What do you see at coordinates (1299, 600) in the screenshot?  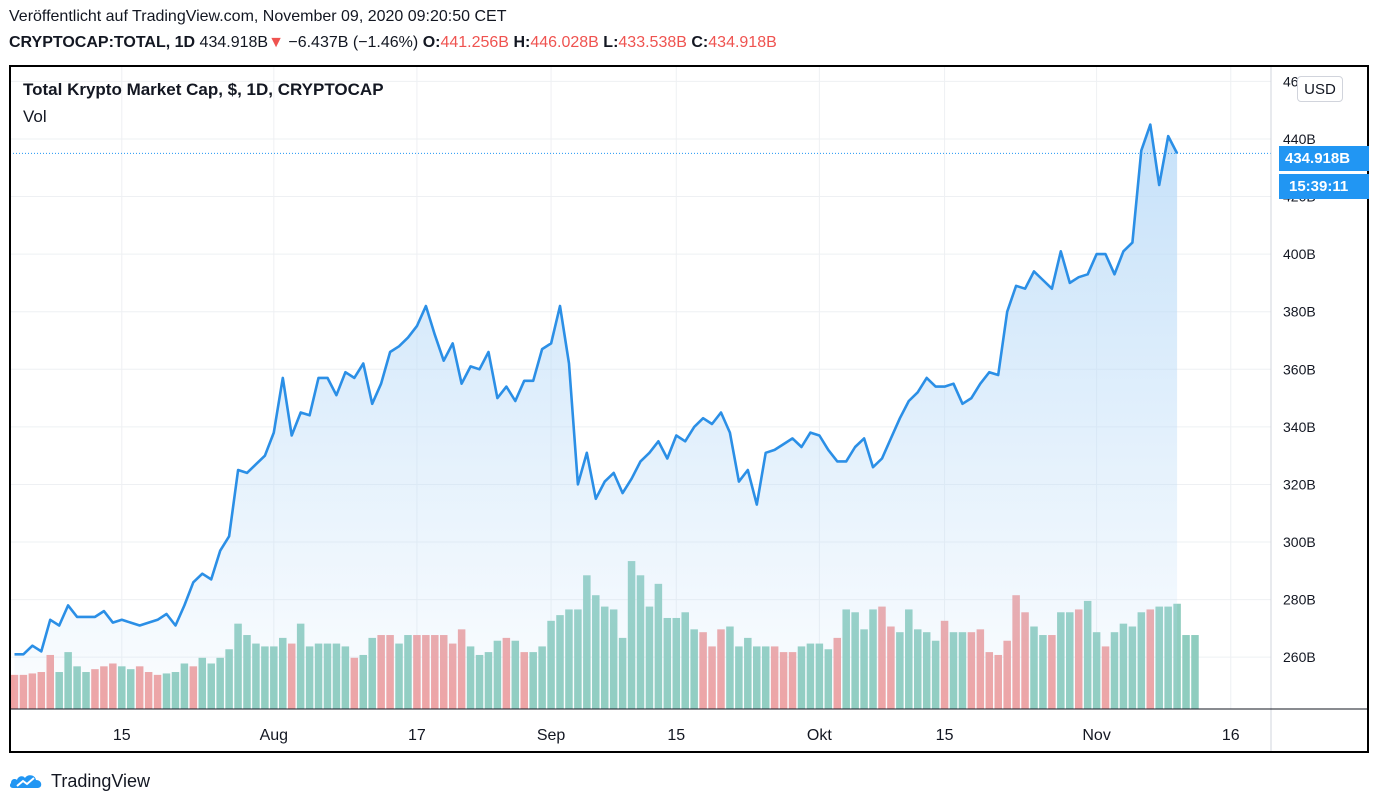 I see `y-tick-label: 280B` at bounding box center [1299, 600].